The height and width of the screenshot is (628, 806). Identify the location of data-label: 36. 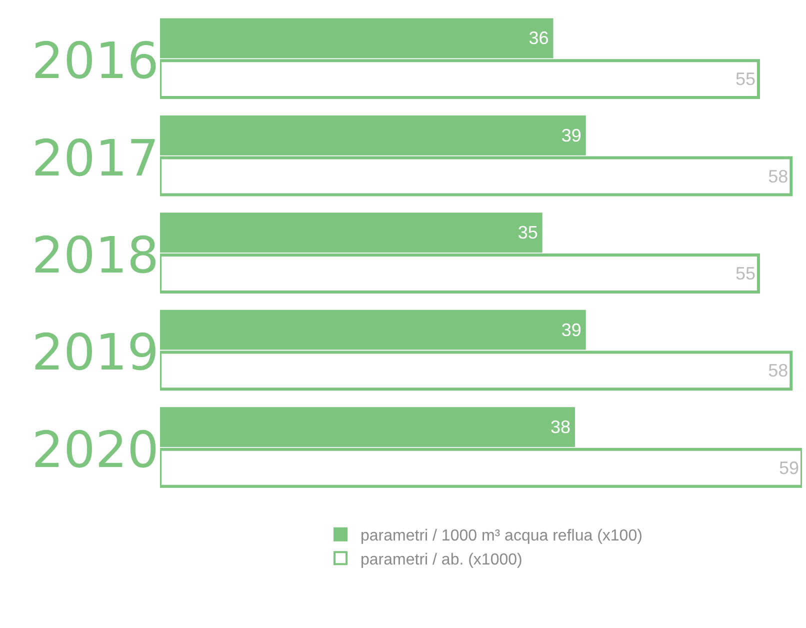
(538, 38).